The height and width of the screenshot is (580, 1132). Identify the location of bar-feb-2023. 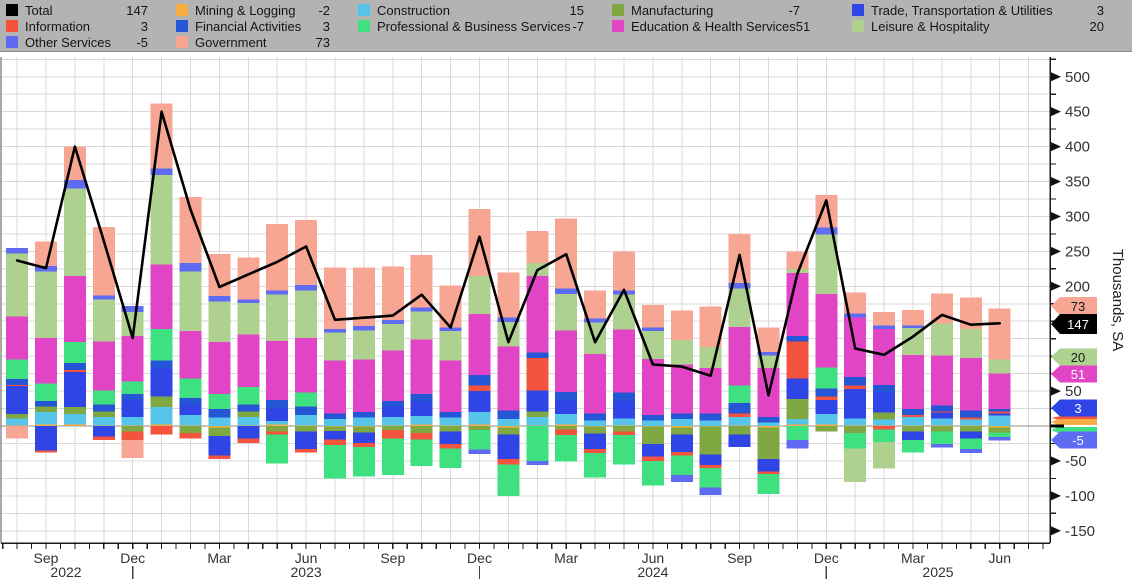
(190, 317).